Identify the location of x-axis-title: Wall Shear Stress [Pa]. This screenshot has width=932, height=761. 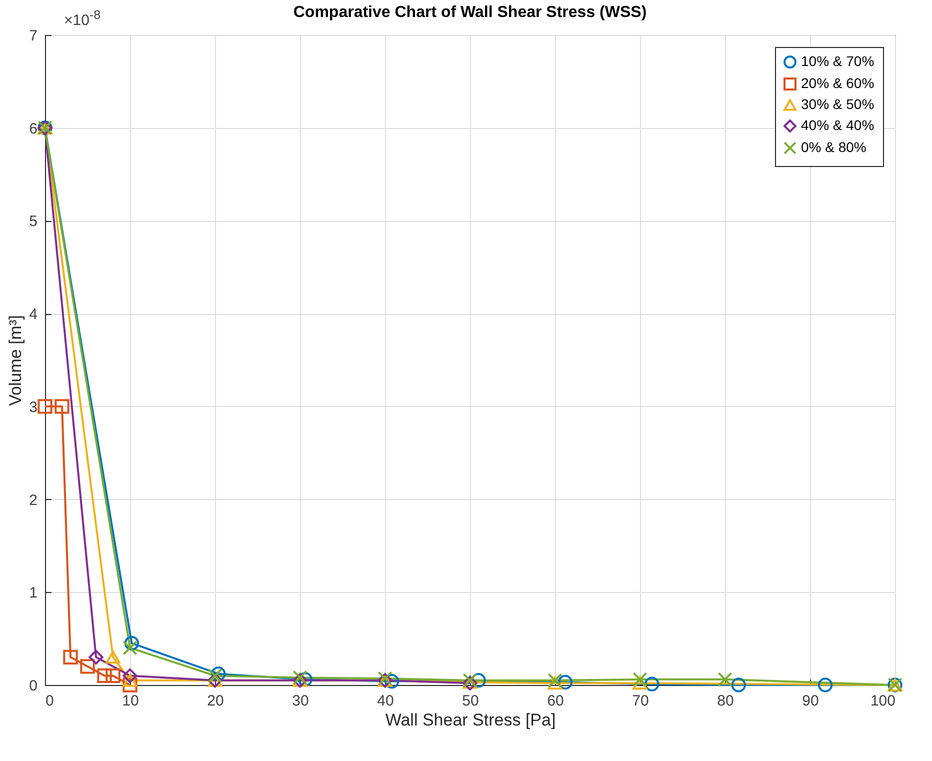
(470, 720).